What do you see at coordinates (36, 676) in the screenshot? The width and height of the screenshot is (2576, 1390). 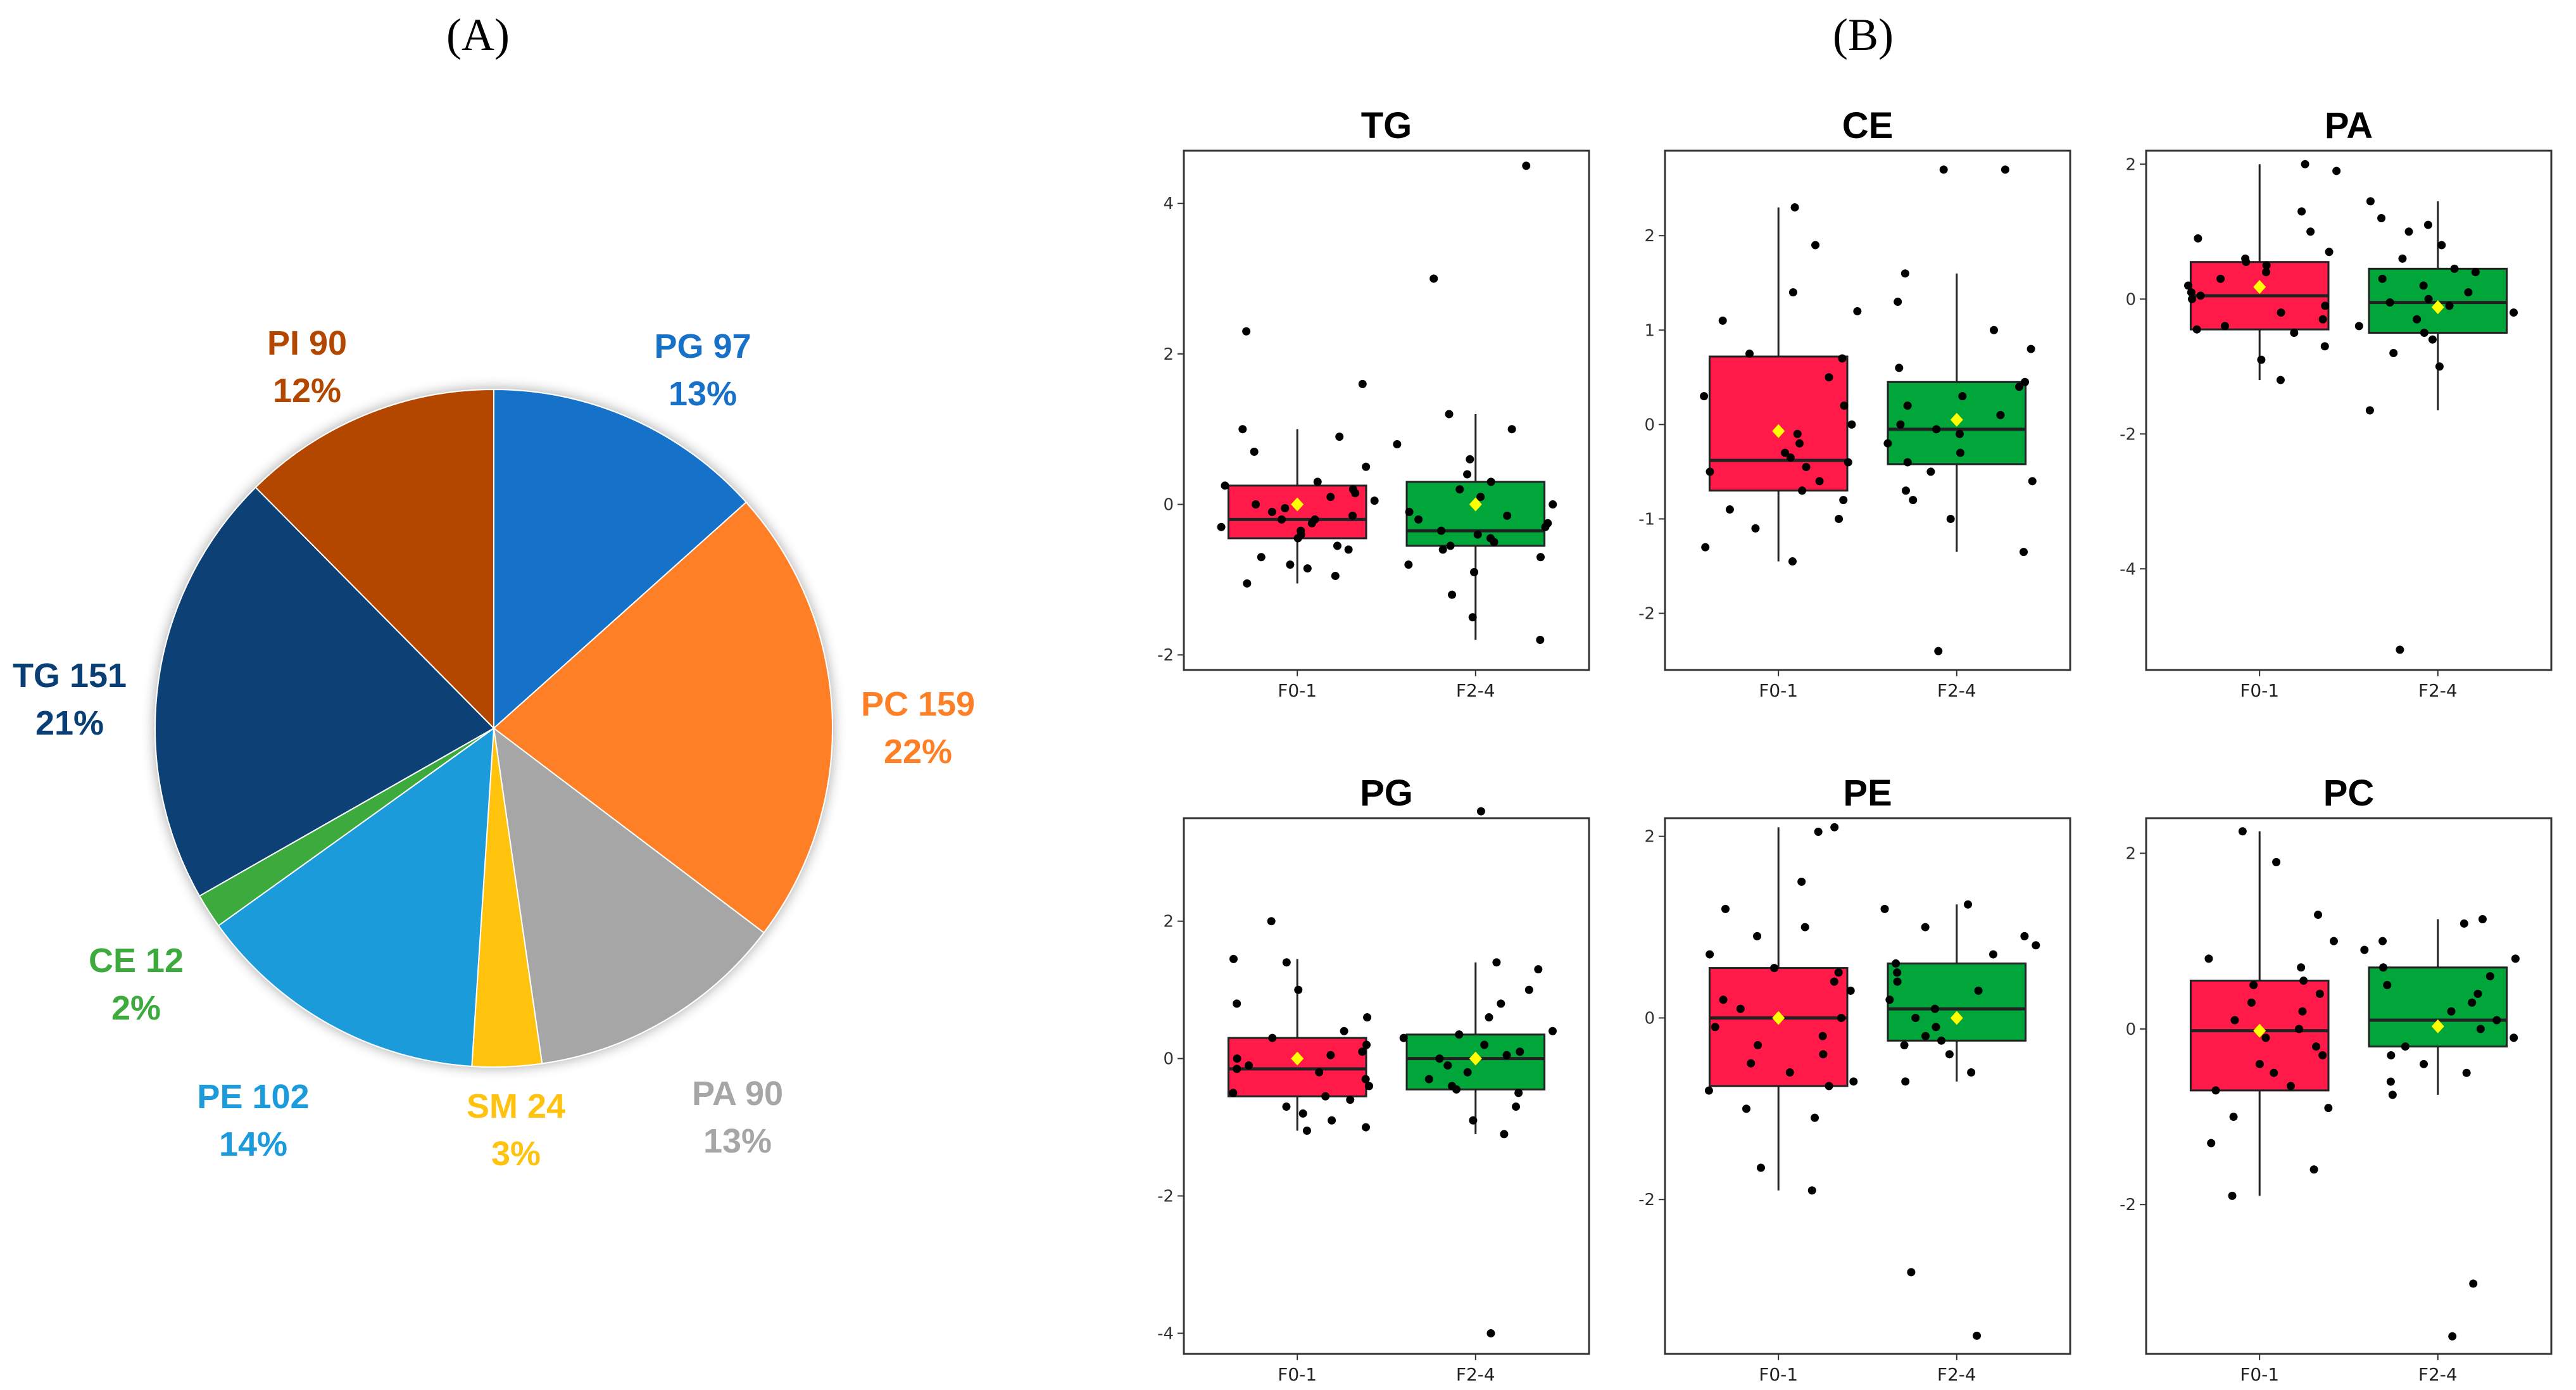 I see `pie-label-name: TG` at bounding box center [36, 676].